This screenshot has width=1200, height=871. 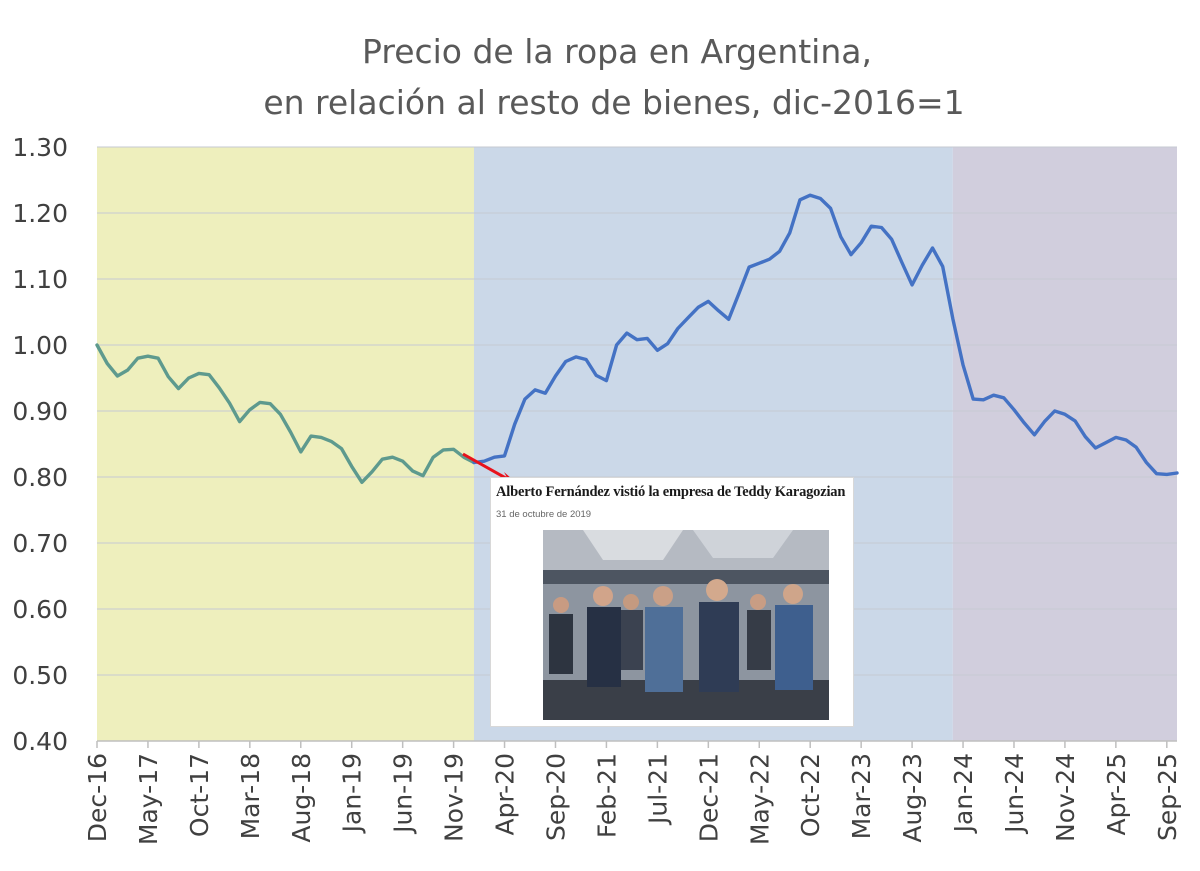 What do you see at coordinates (199, 795) in the screenshot?
I see `x-tick-label: Oct-17` at bounding box center [199, 795].